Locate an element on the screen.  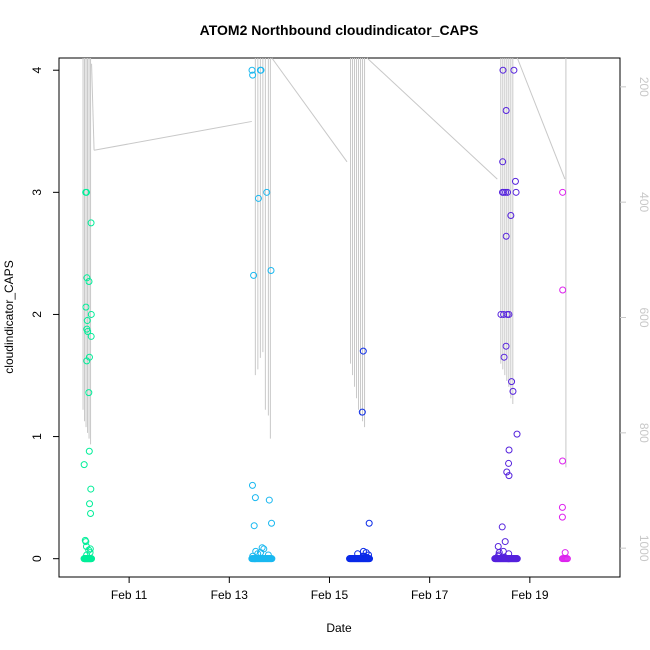
y-tick-label: 1 is located at coordinates (37, 436).